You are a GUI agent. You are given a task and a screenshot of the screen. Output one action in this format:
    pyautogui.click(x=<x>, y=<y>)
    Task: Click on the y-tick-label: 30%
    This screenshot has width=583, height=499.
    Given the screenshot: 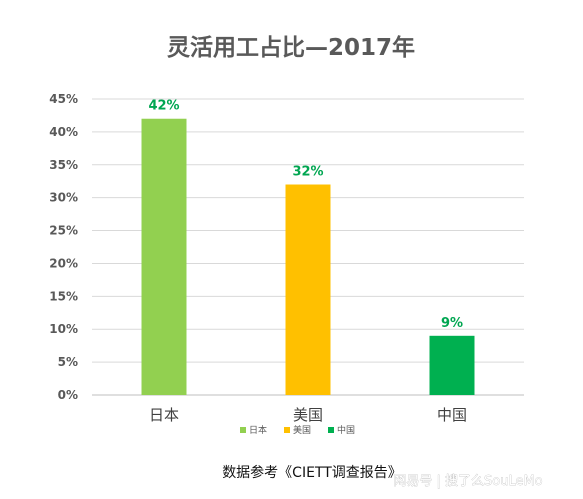 What is the action you would take?
    pyautogui.click(x=63, y=198)
    